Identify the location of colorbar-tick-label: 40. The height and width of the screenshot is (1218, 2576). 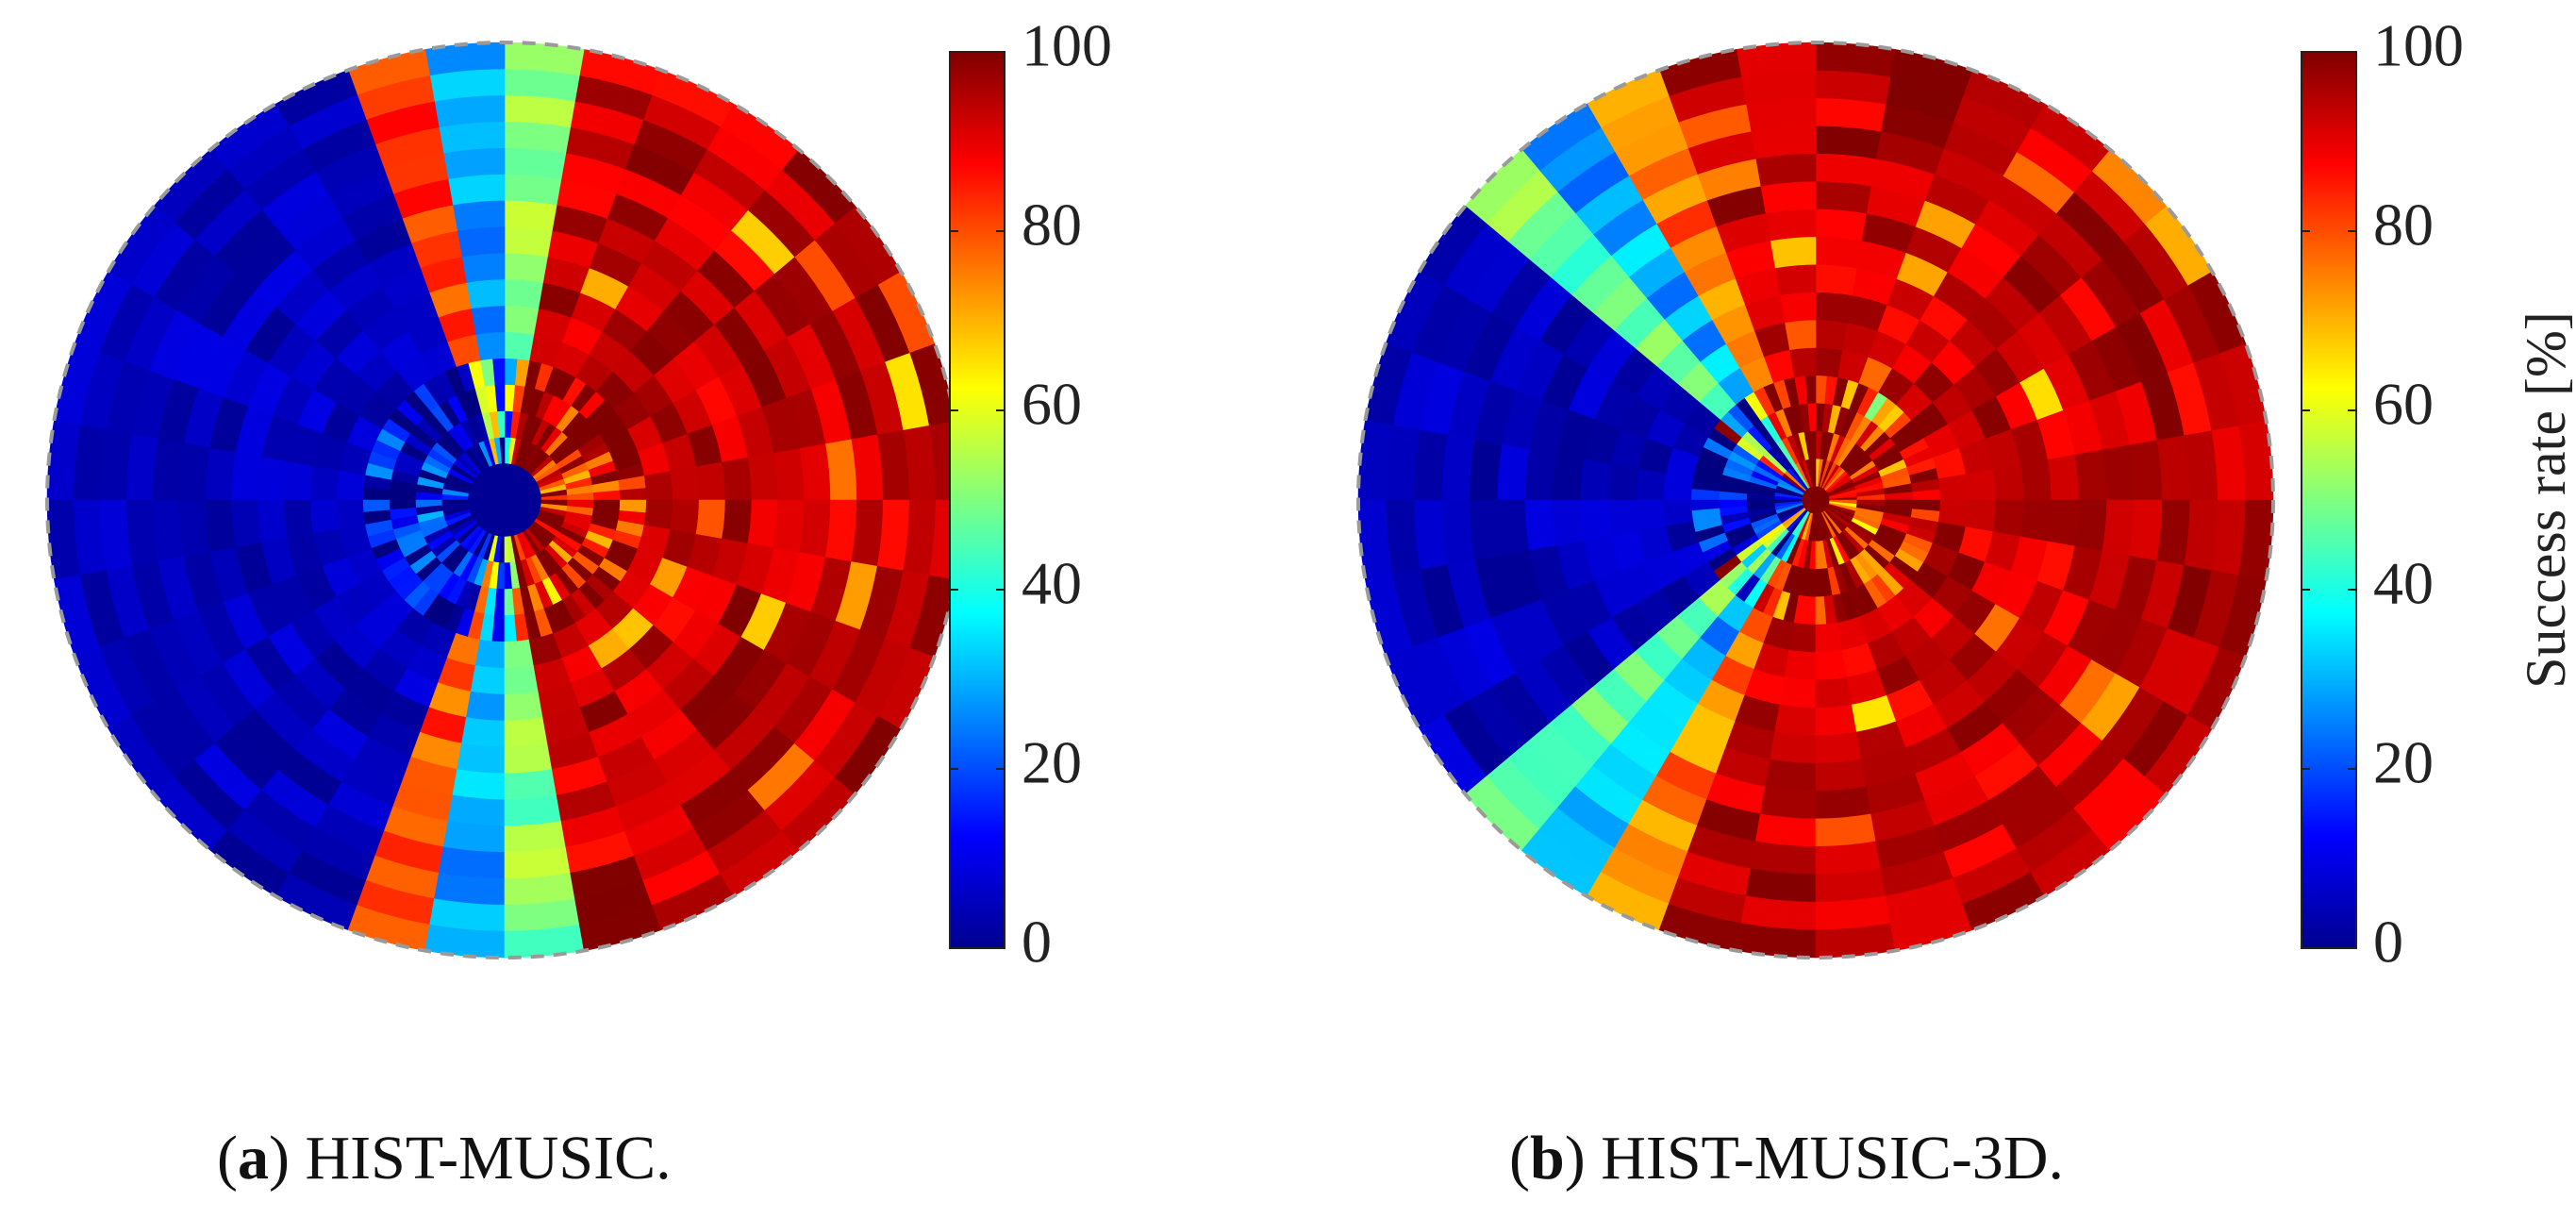
(2403, 583).